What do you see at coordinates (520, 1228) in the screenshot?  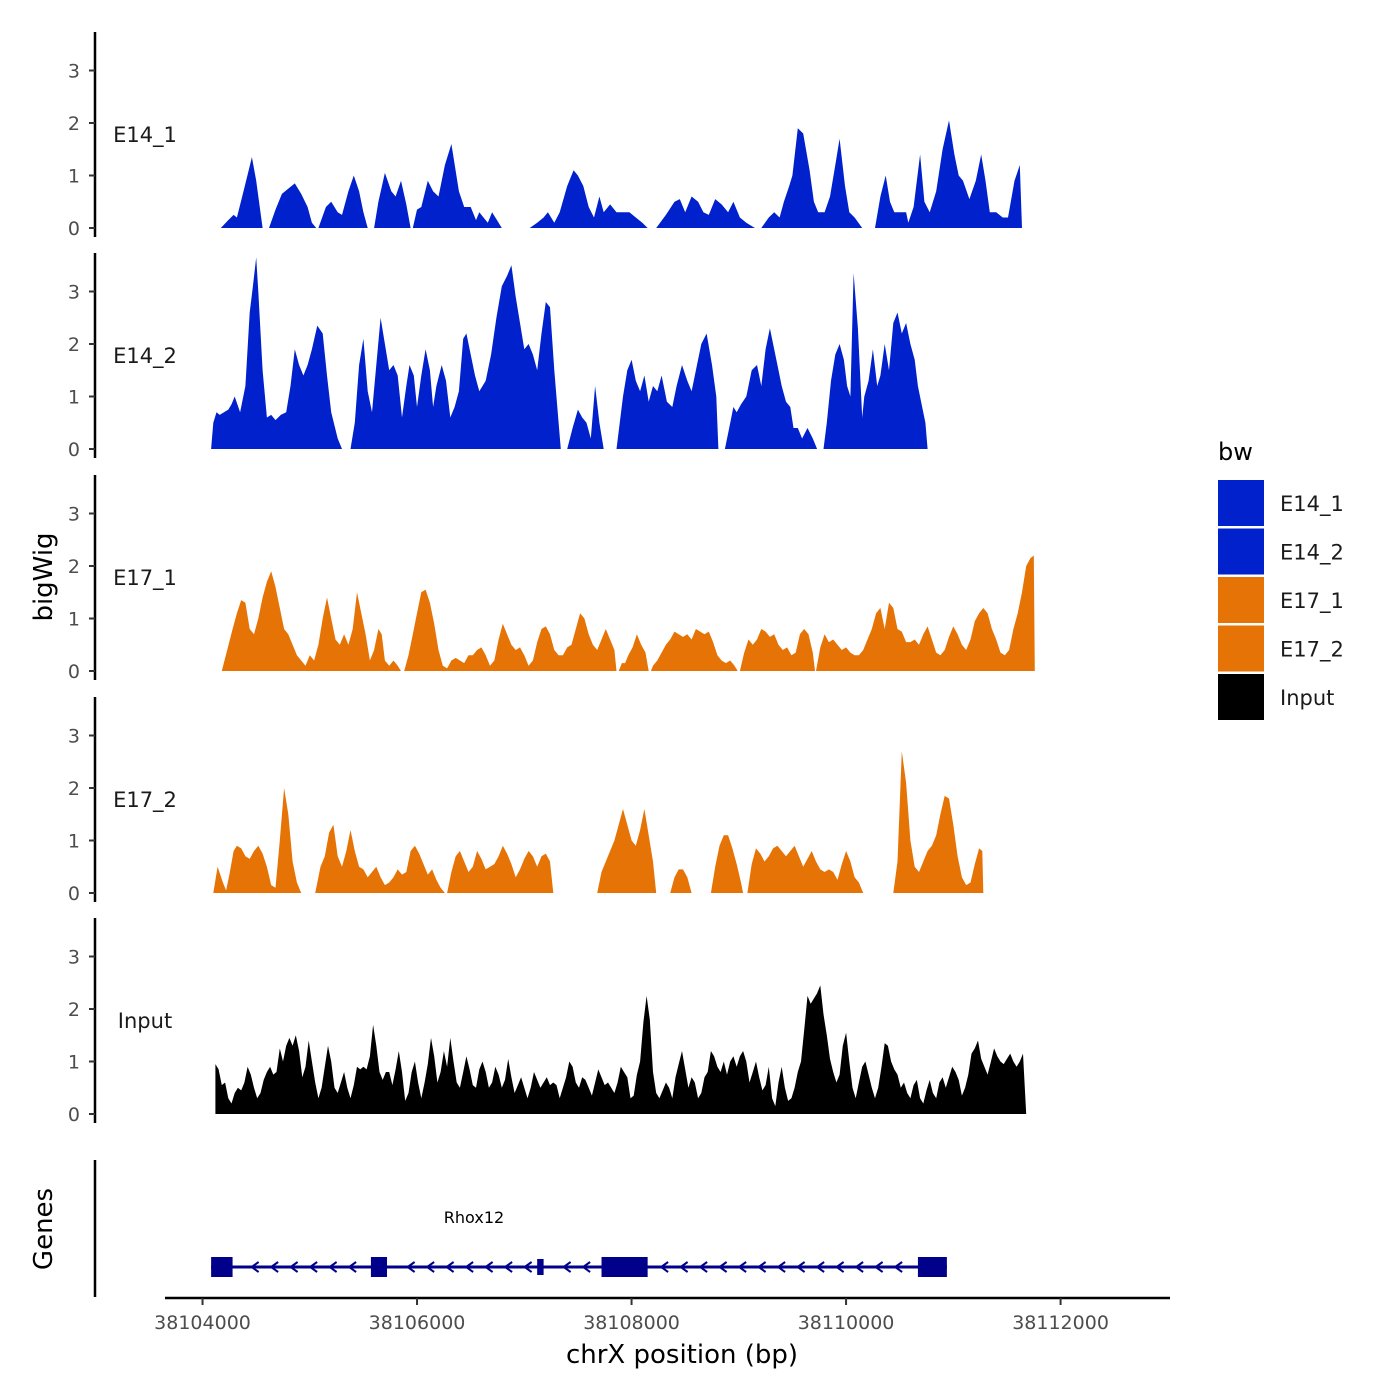 I see `genes-track: Rhox12` at bounding box center [520, 1228].